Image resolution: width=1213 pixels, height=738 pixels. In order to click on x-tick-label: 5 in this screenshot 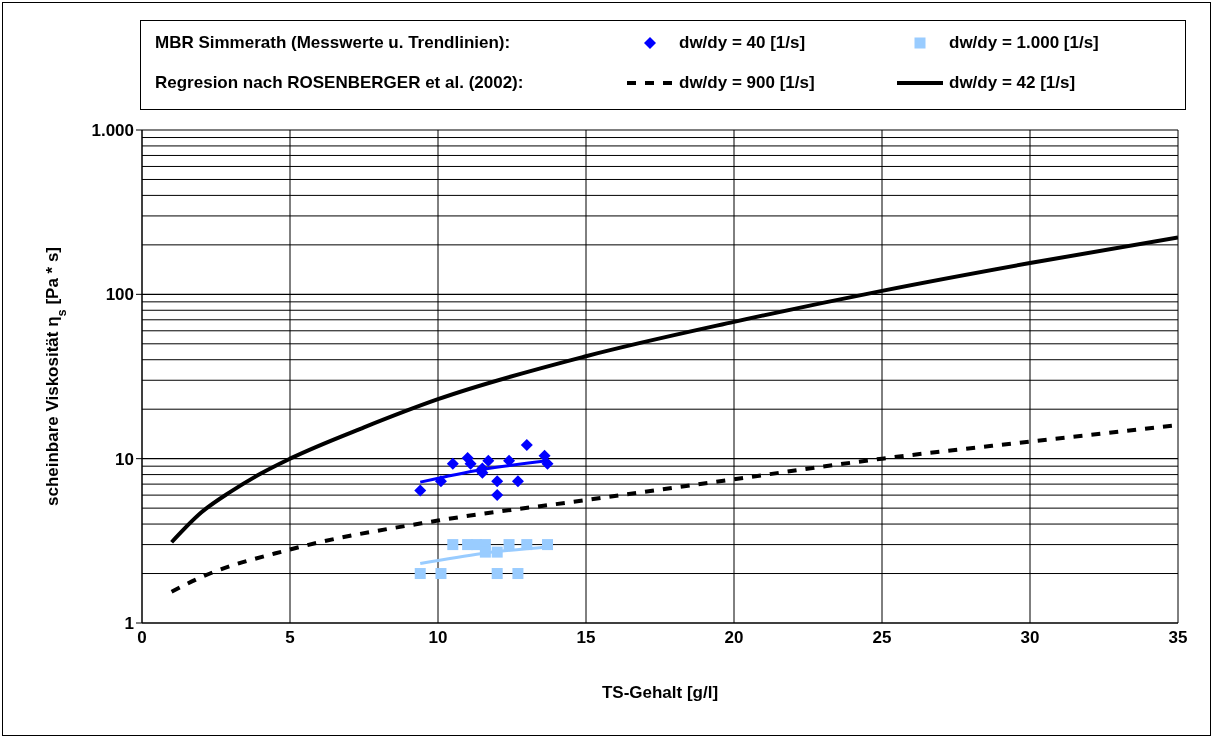, I will do `click(290, 638)`.